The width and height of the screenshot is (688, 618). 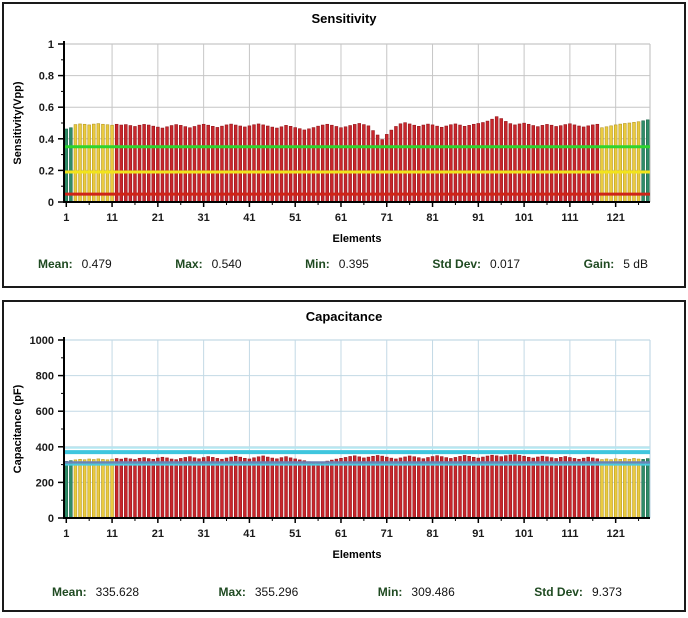 What do you see at coordinates (344, 18) in the screenshot?
I see `sensitivity-chart-title: Sensitivity` at bounding box center [344, 18].